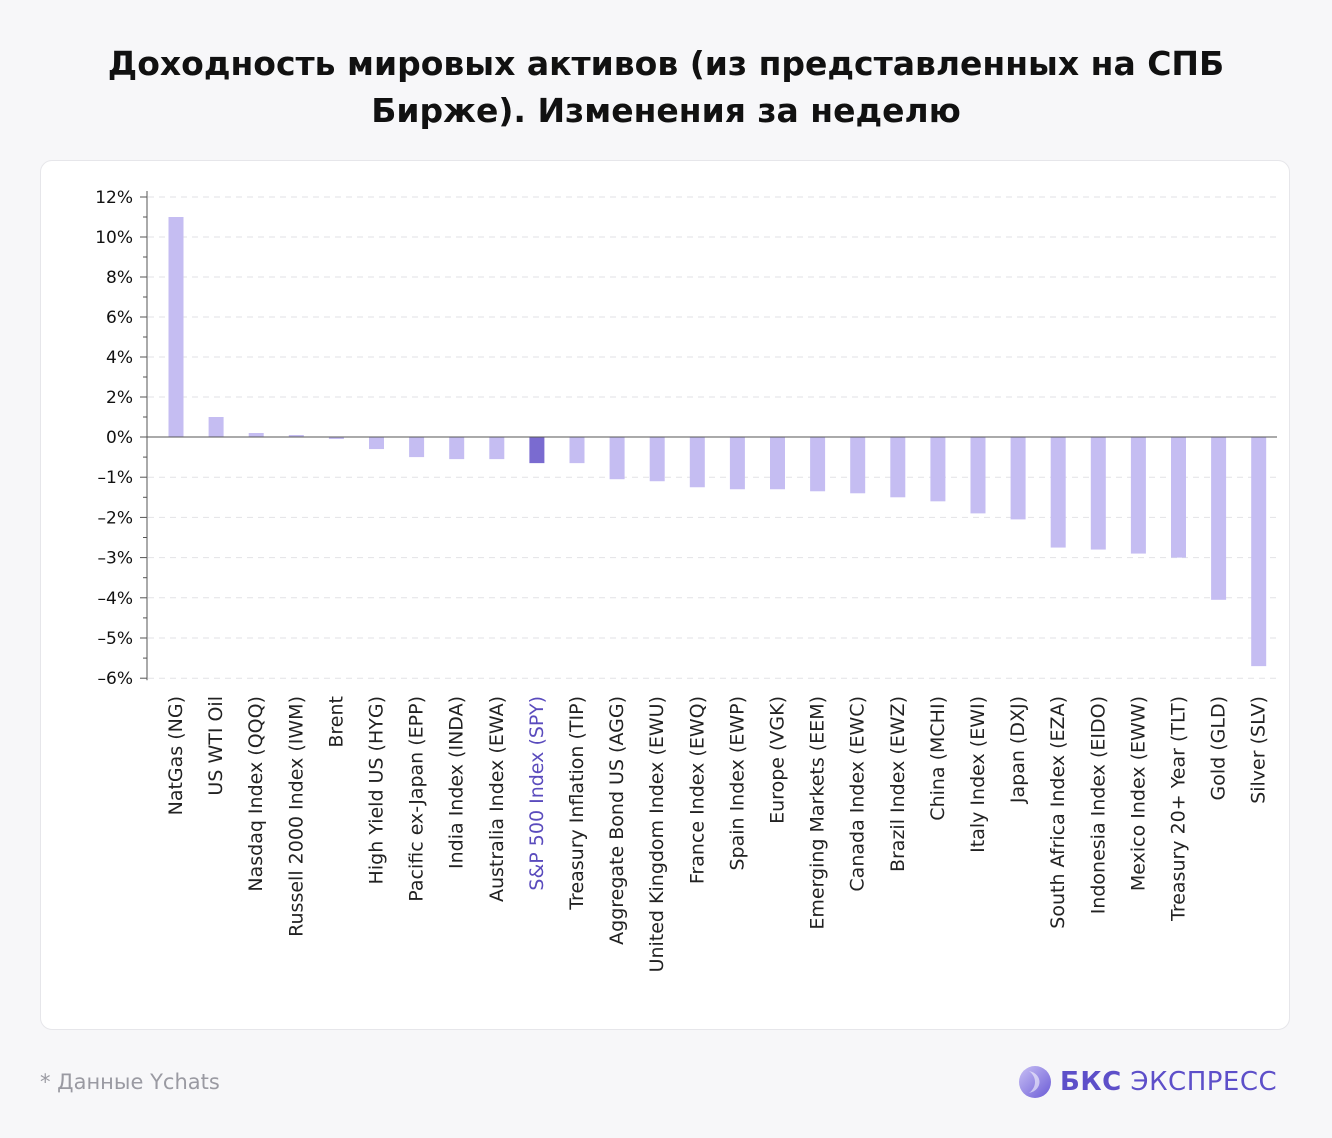 The image size is (1332, 1138). I want to click on y-tick-label: 2%, so click(119, 398).